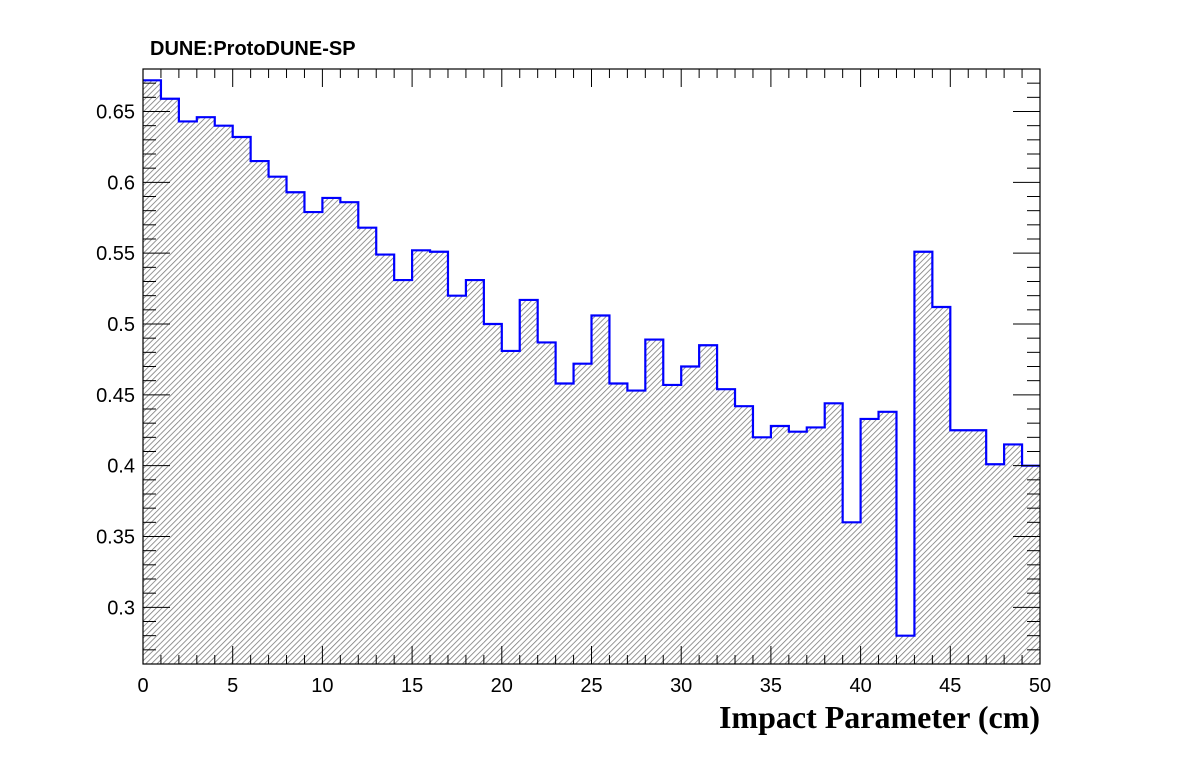 The height and width of the screenshot is (772, 1196). Describe the element at coordinates (115, 254) in the screenshot. I see `y-tick-label: 0.55` at that location.